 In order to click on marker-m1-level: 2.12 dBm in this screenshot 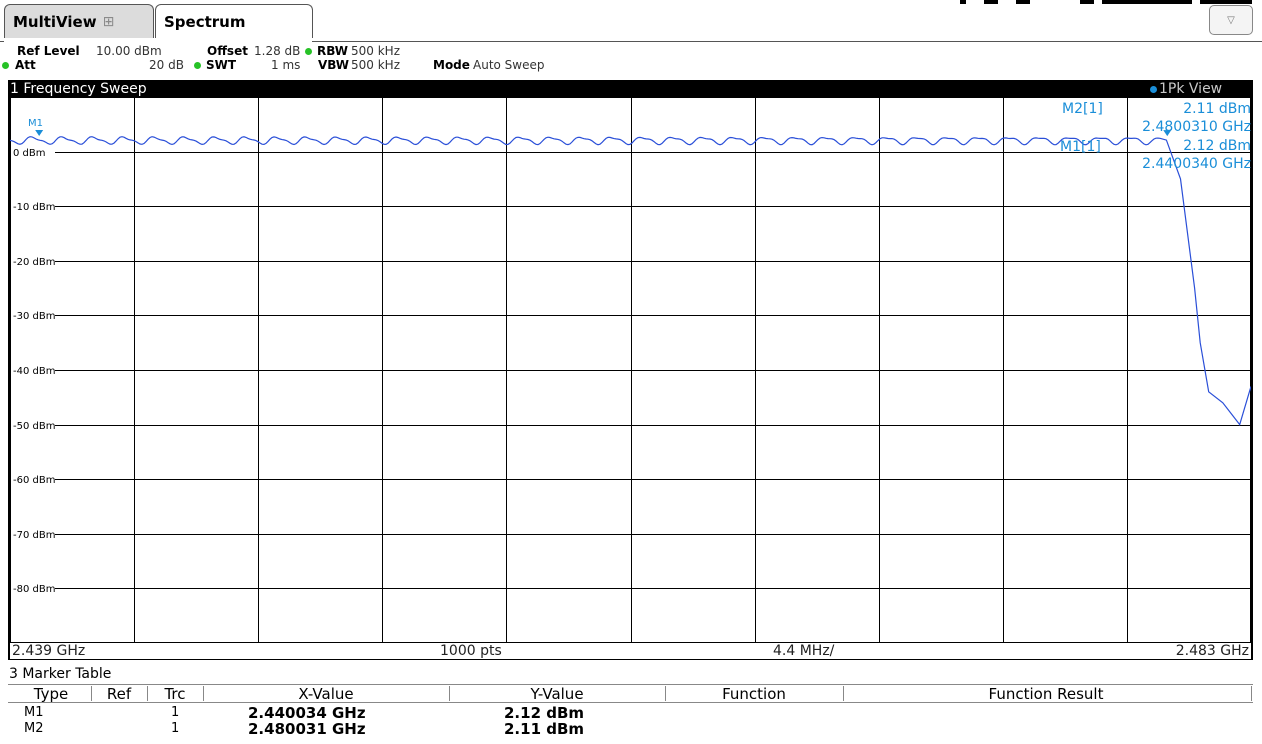, I will do `click(1217, 146)`.